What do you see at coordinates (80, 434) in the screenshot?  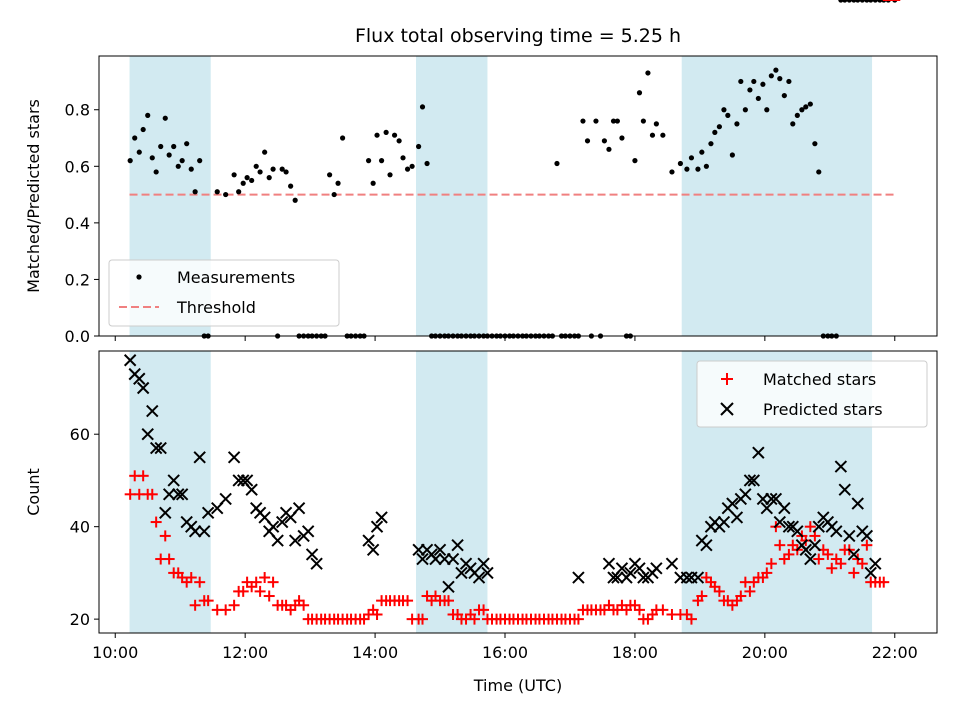 I see `bottom-y-tick-label: 60` at bounding box center [80, 434].